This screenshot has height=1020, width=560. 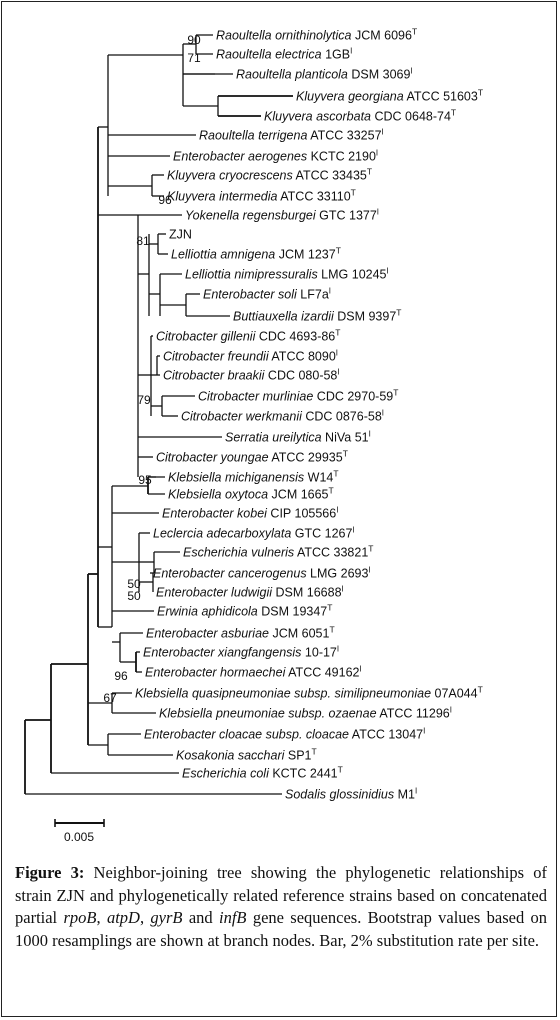 I want to click on species-name: Enterobacter asburiae, so click(x=207, y=634).